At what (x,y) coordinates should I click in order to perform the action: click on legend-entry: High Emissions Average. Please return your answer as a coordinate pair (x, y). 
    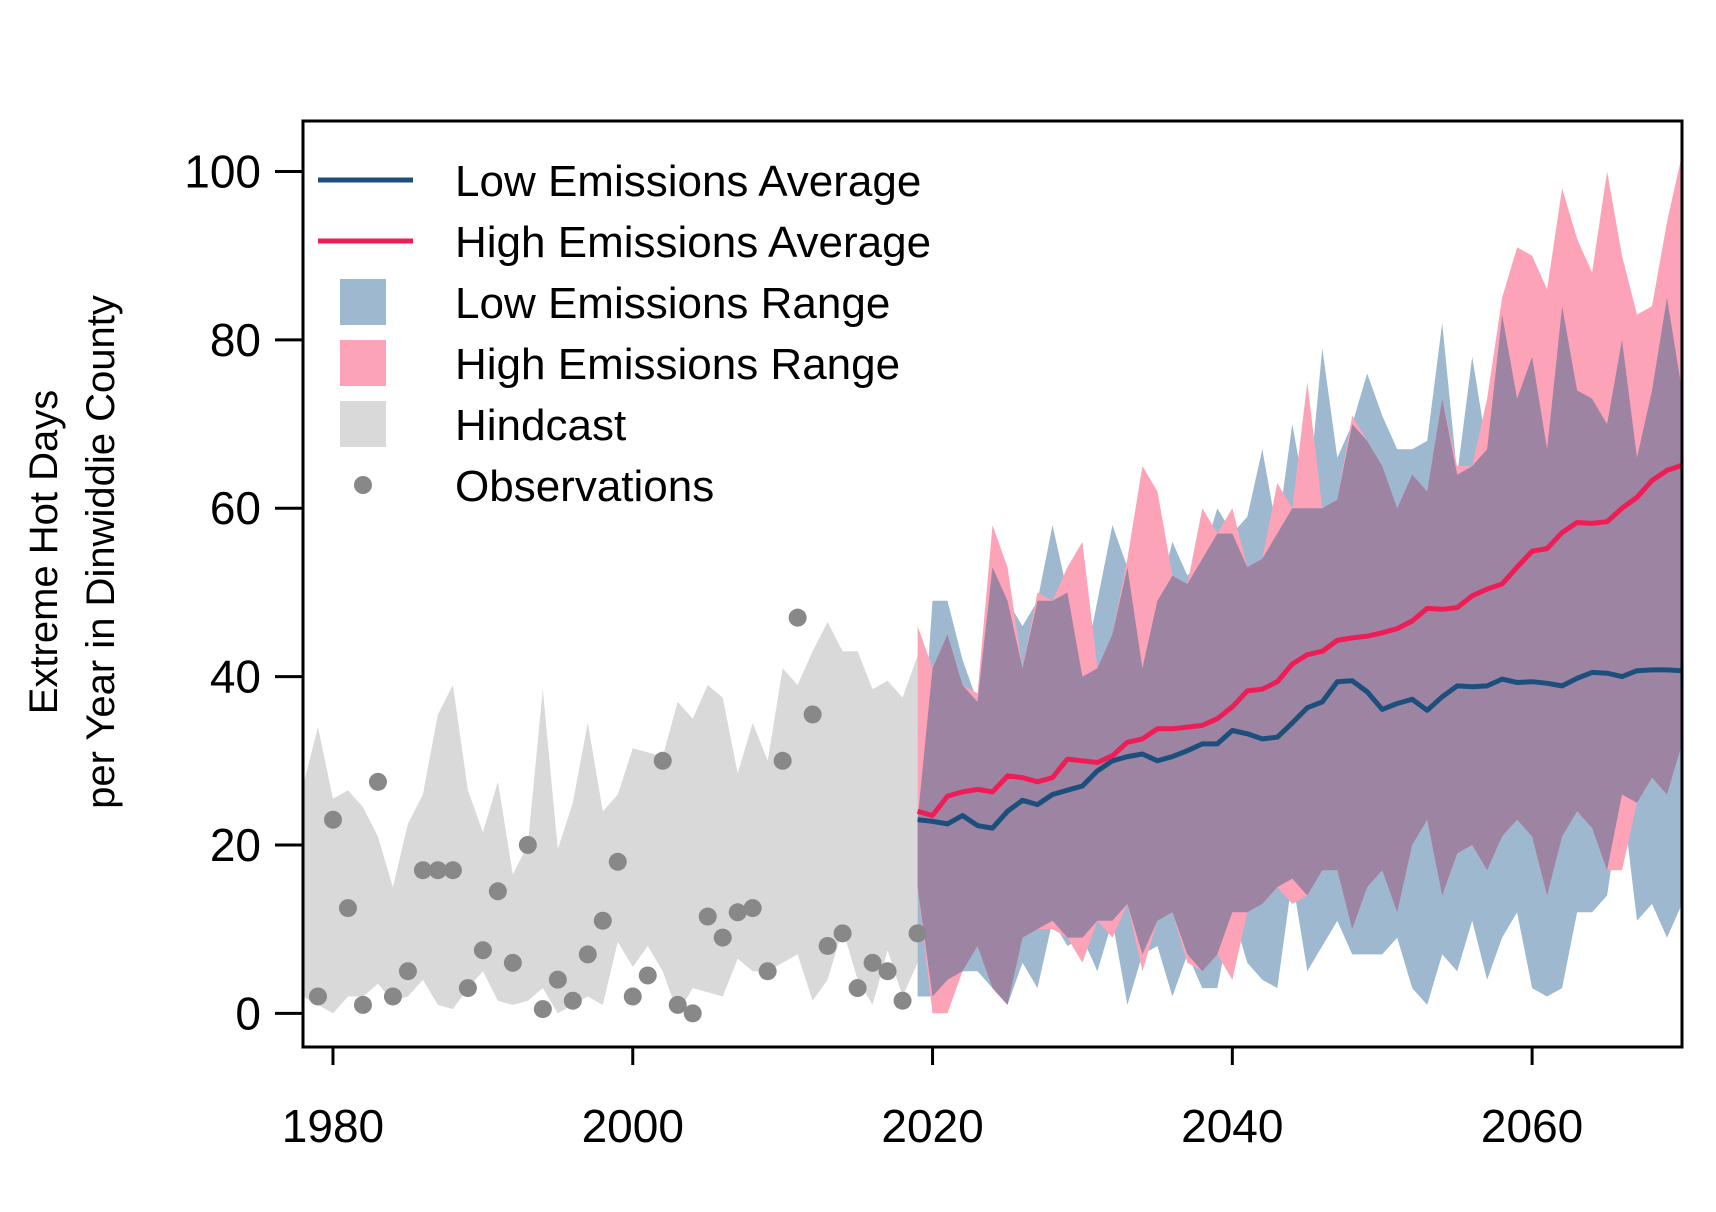
    Looking at the image, I should click on (624, 242).